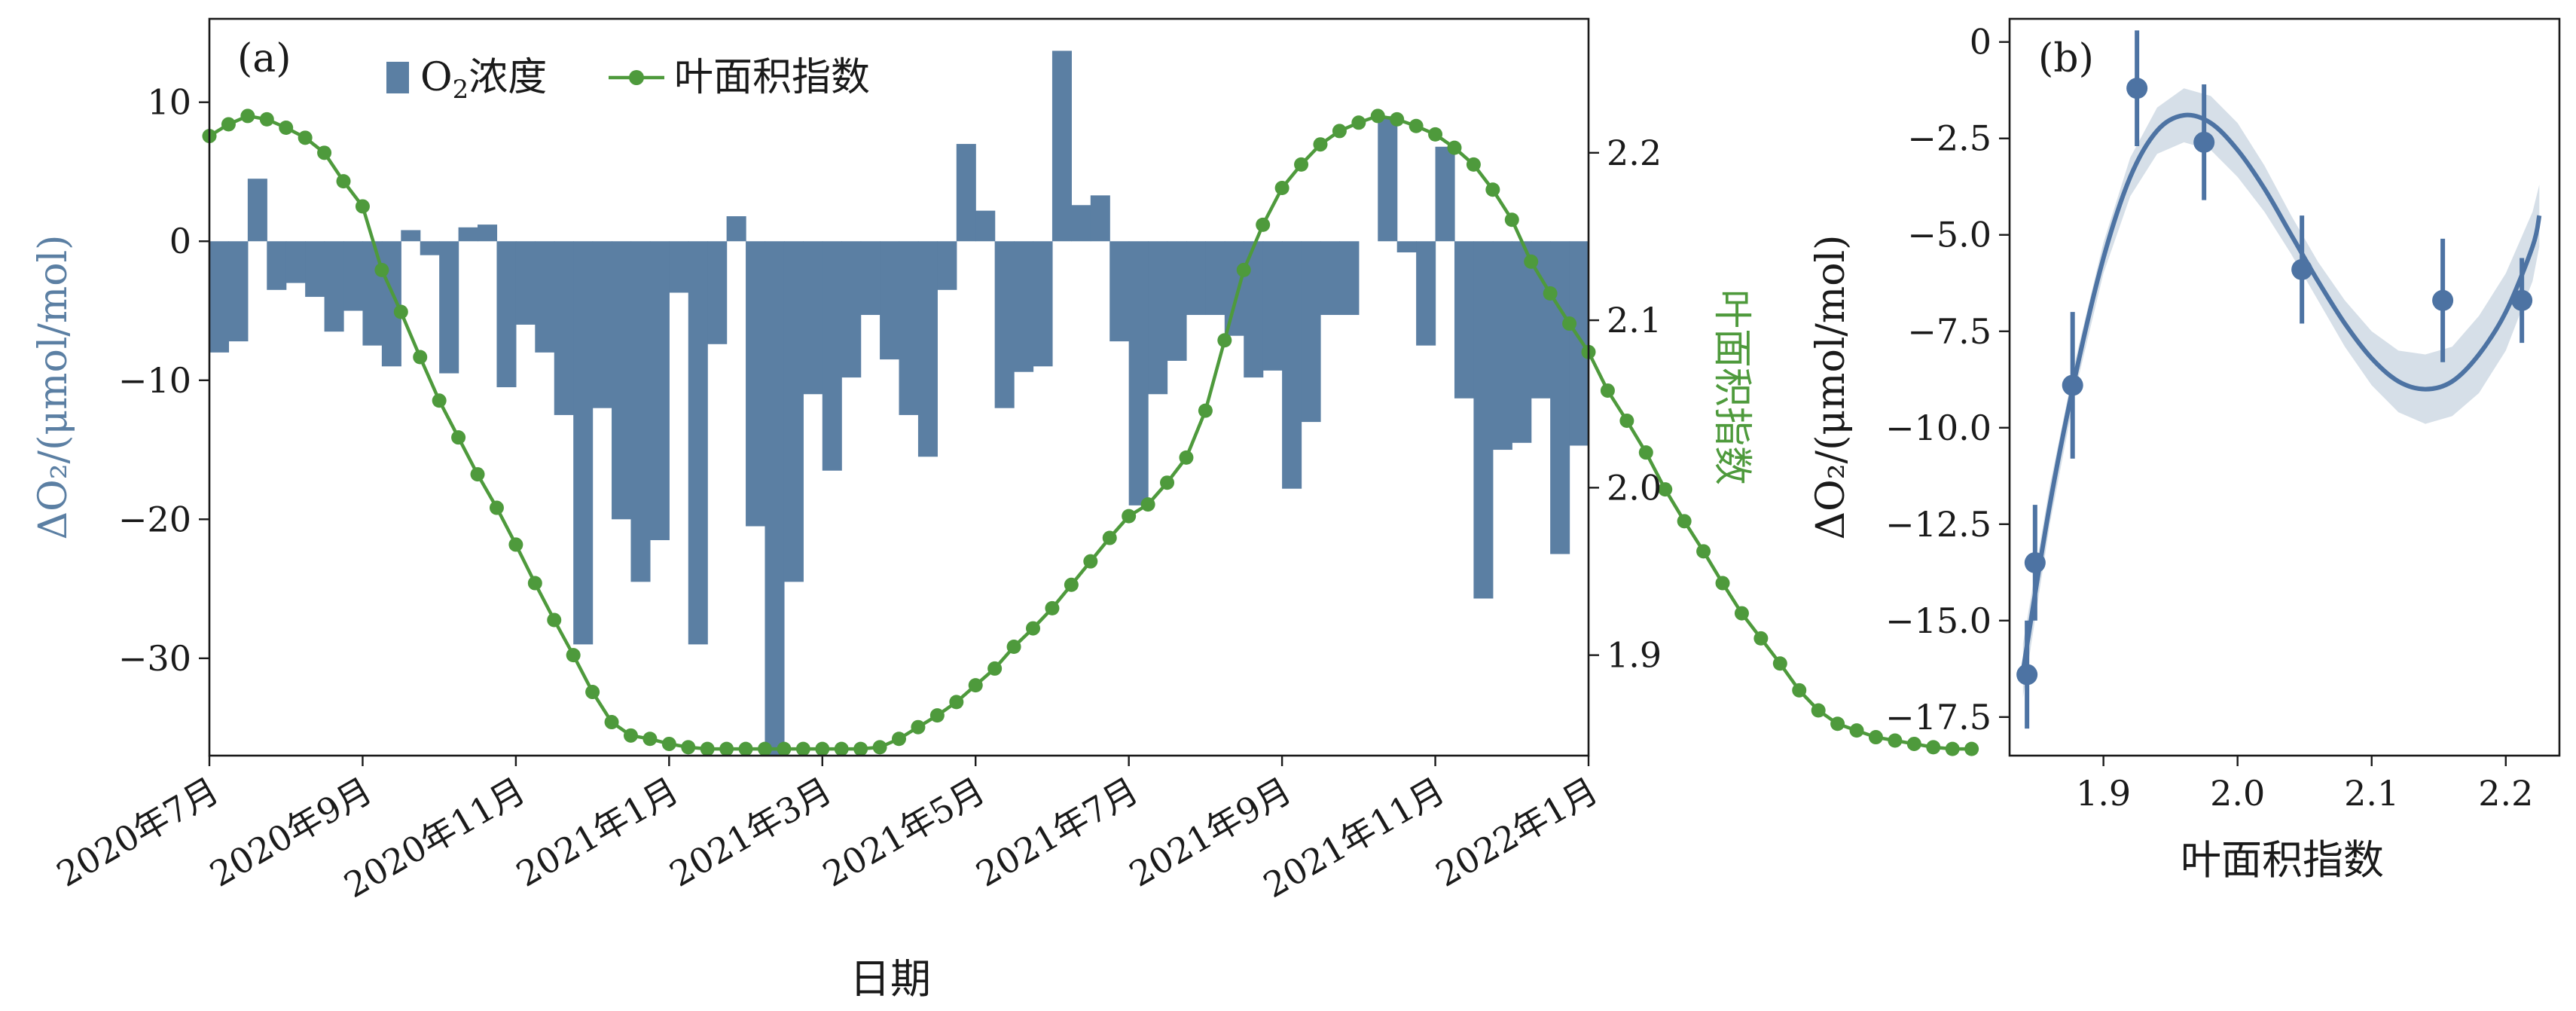 The height and width of the screenshot is (1011, 2576). What do you see at coordinates (54, 388) in the screenshot?
I see `panel-a-ylabel-left: ΔO₂/(μmol/mol)` at bounding box center [54, 388].